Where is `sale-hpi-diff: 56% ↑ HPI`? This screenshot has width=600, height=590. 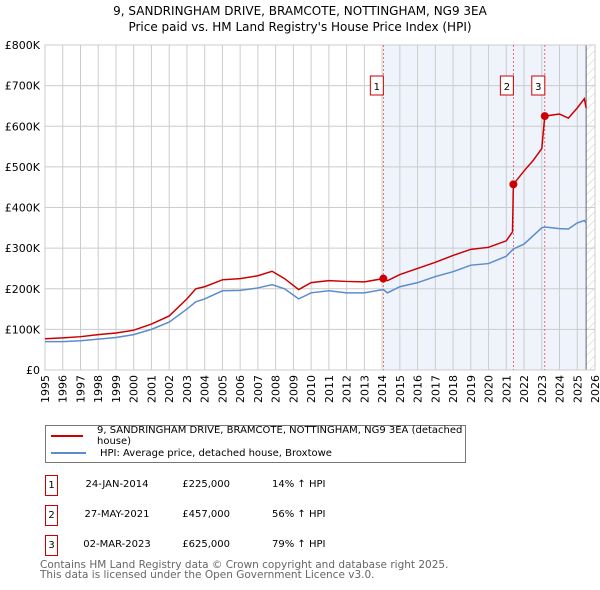 sale-hpi-diff: 56% ↑ HPI is located at coordinates (299, 514).